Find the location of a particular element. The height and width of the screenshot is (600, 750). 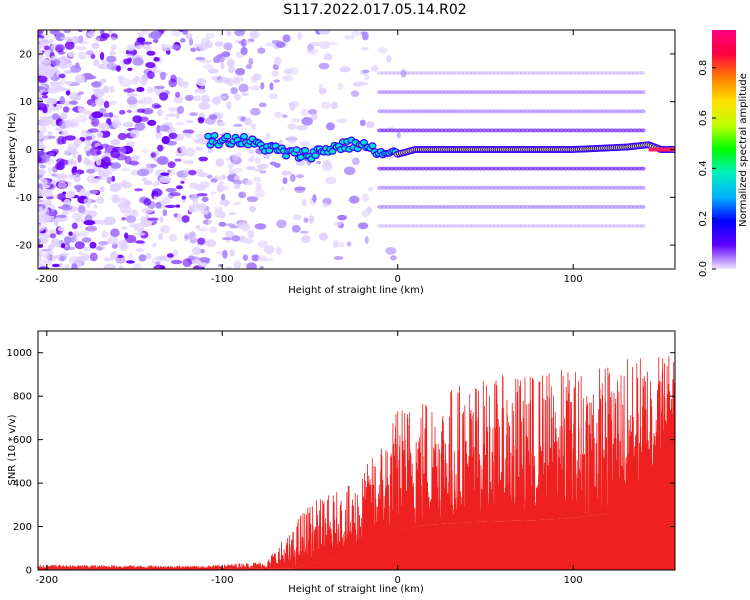

y-tick-label: 200 is located at coordinates (22, 527).